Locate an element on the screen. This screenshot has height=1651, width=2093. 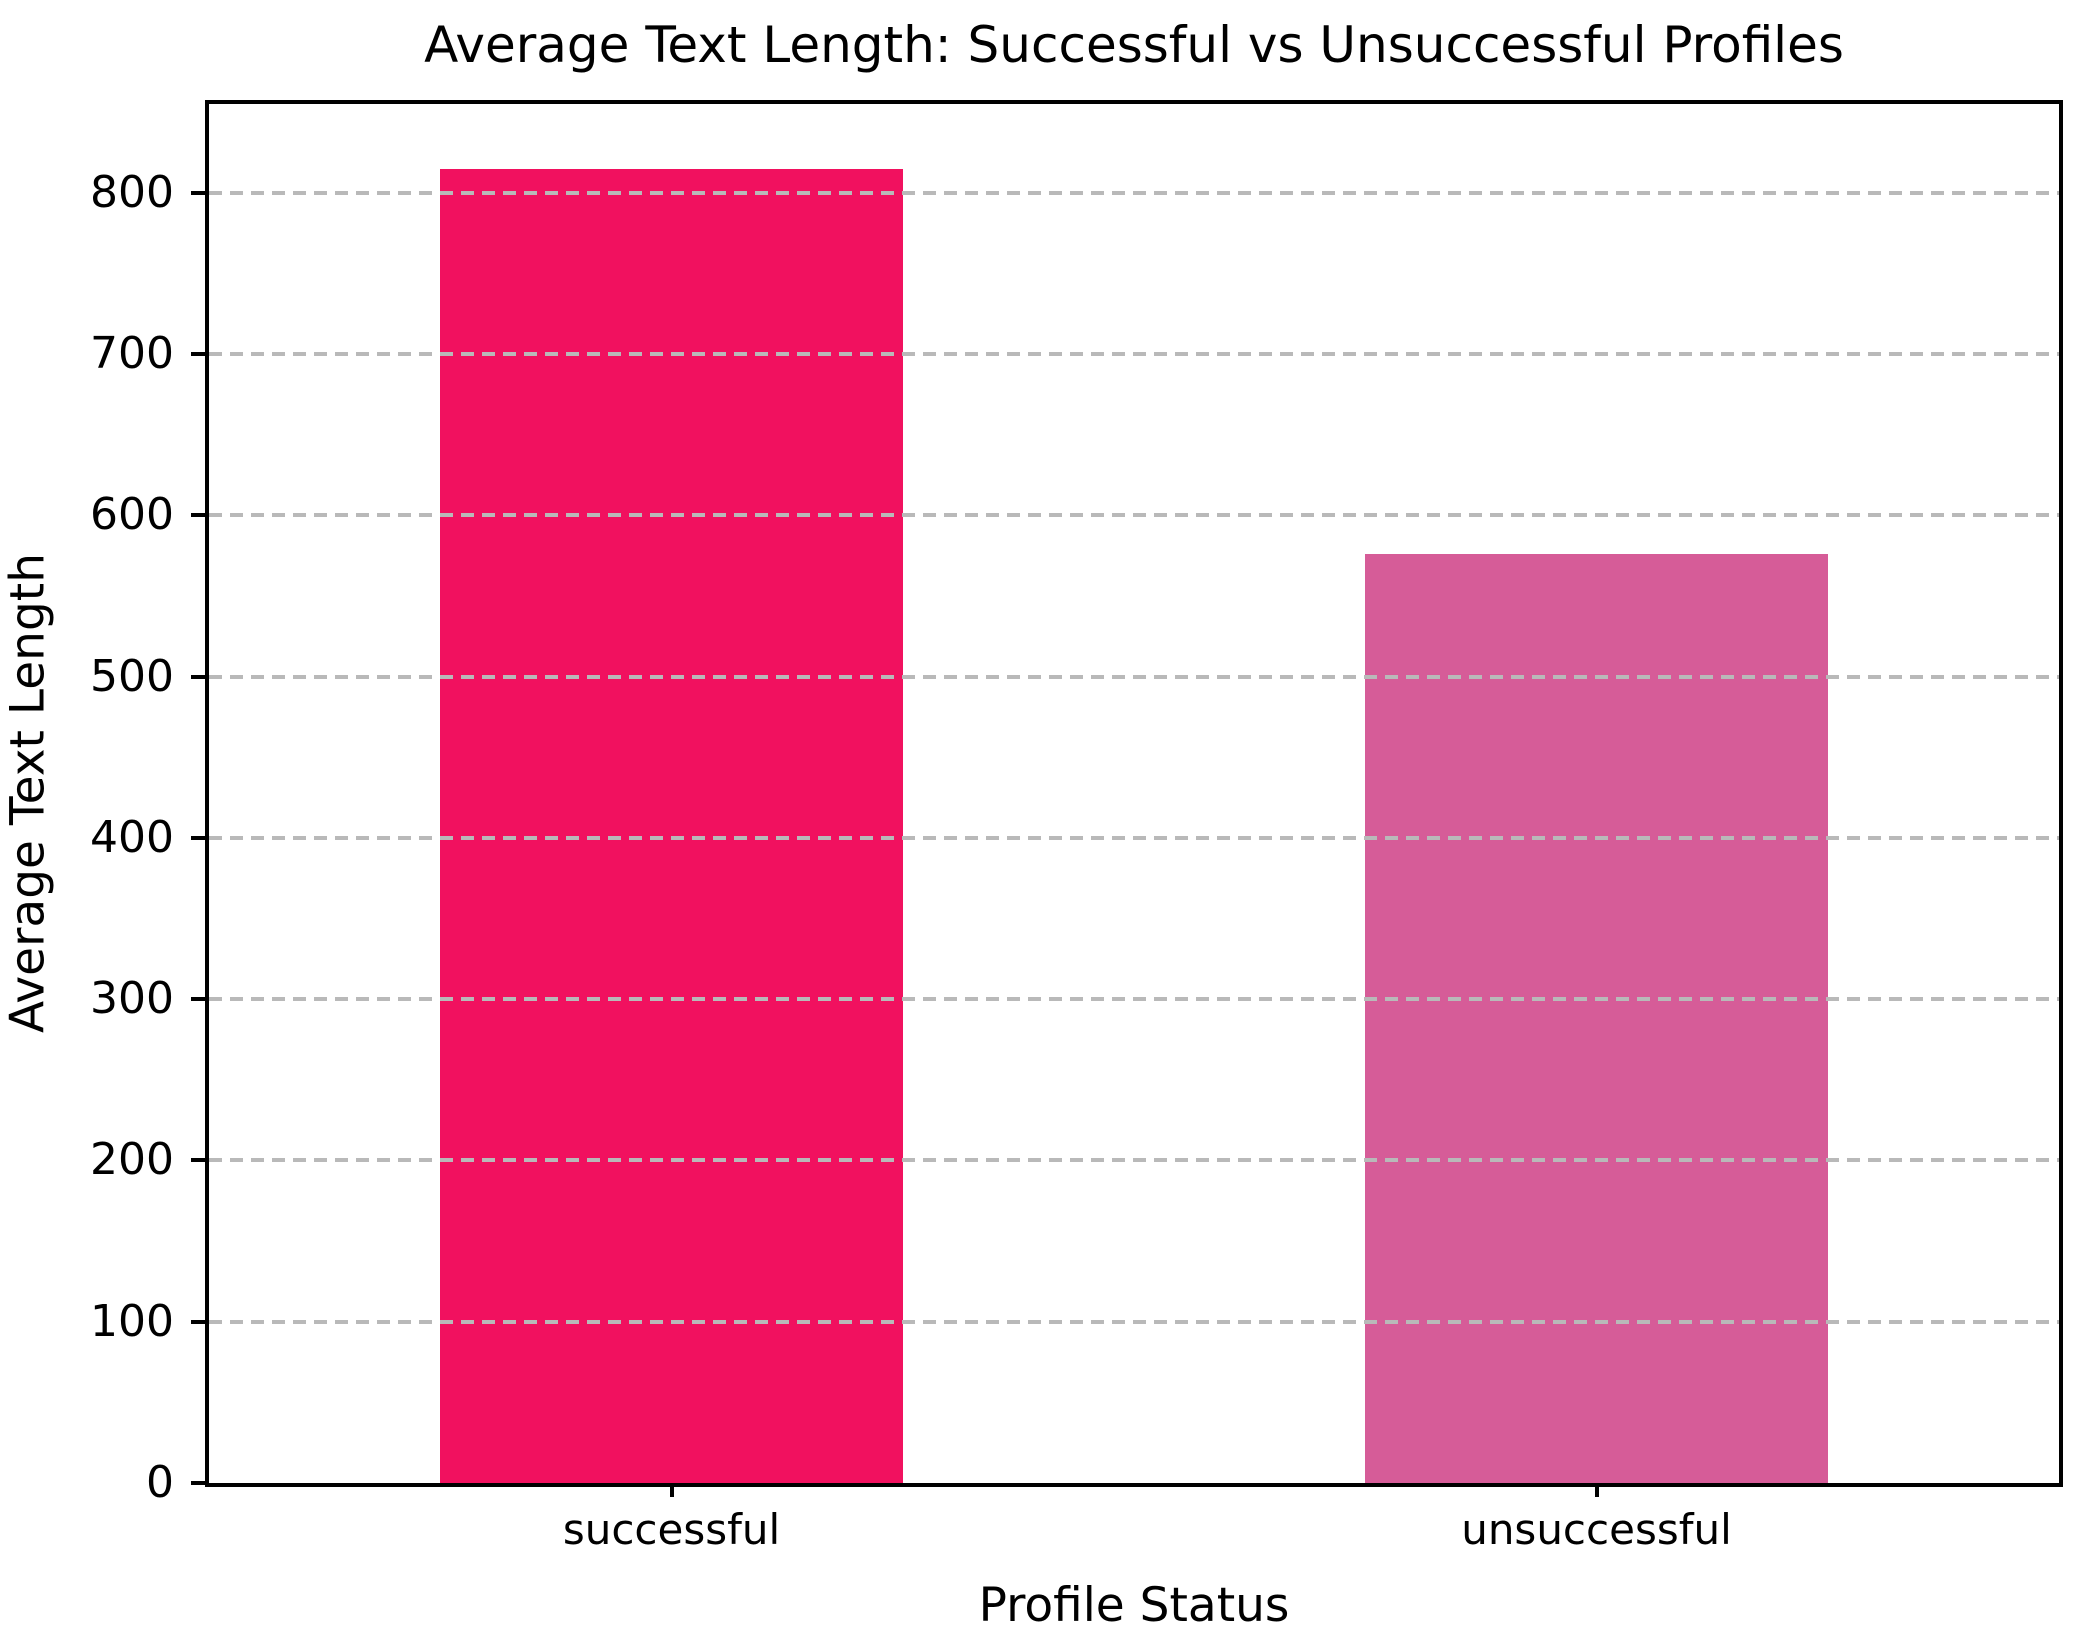
y-tick-label-700: 700 is located at coordinates (132, 353).